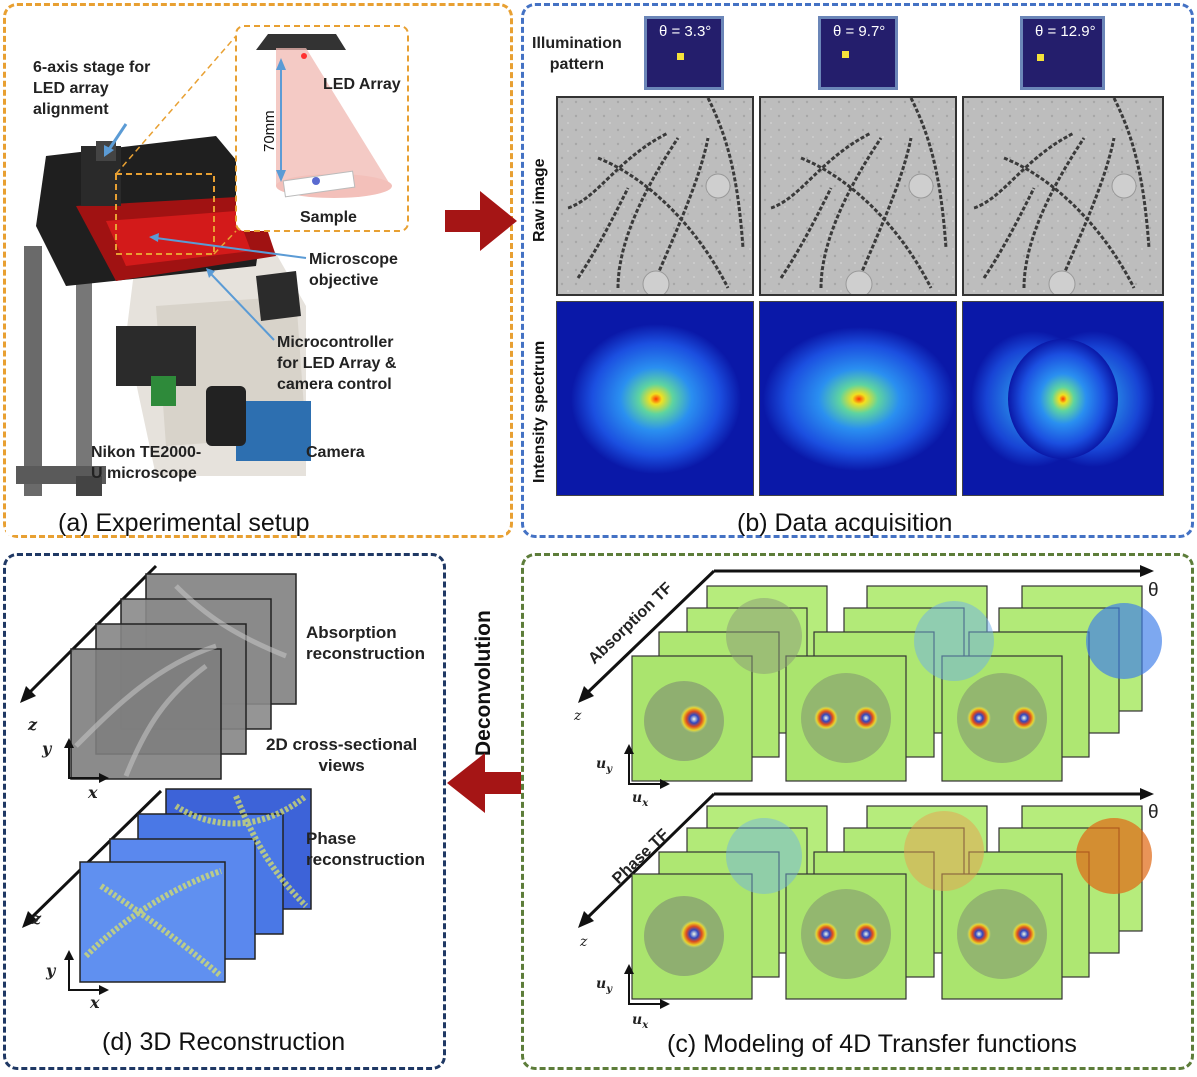  Describe the element at coordinates (1065, 31) in the screenshot. I see `angle-label-3: θ = 12.9°` at that location.